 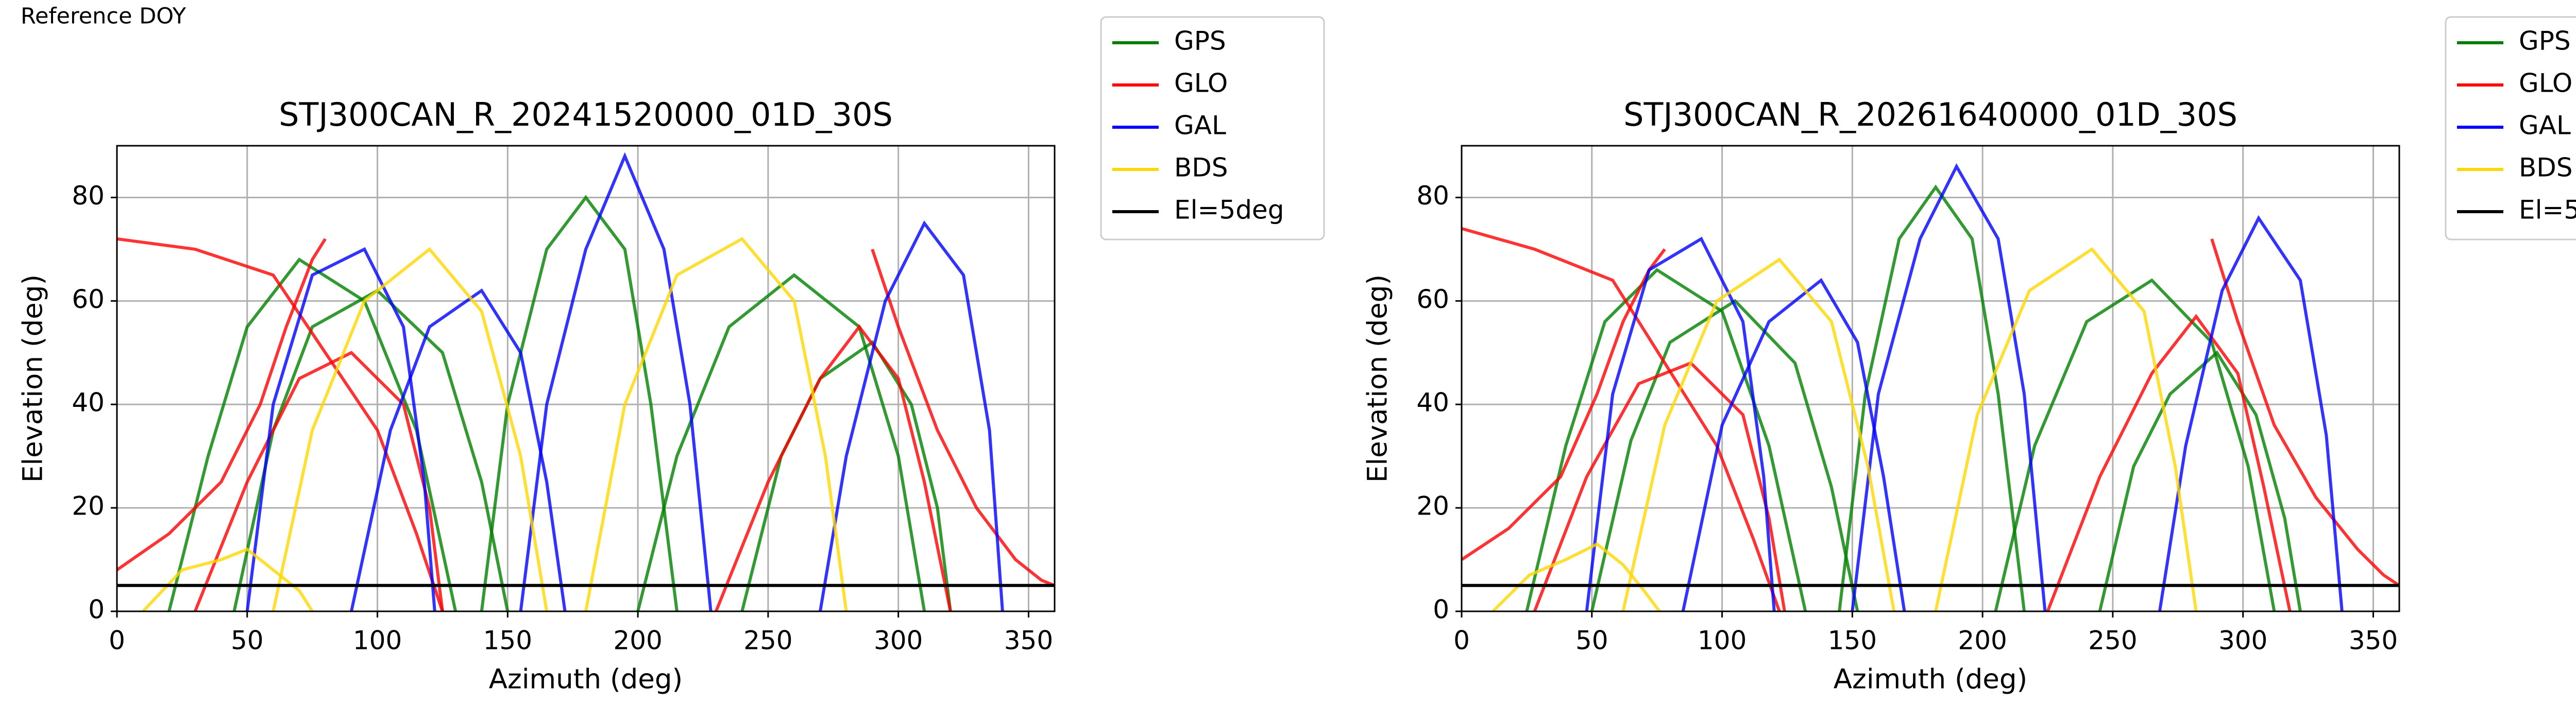 What do you see at coordinates (586, 114) in the screenshot?
I see `chart-title: STJ300CAN_R_20241520000_01D_30S` at bounding box center [586, 114].